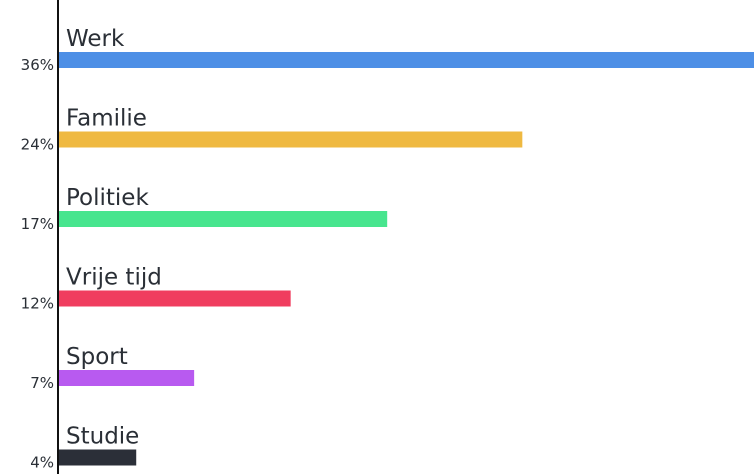 Image resolution: width=754 pixels, height=474 pixels. What do you see at coordinates (97, 357) in the screenshot?
I see `category-label-sport: Sport` at bounding box center [97, 357].